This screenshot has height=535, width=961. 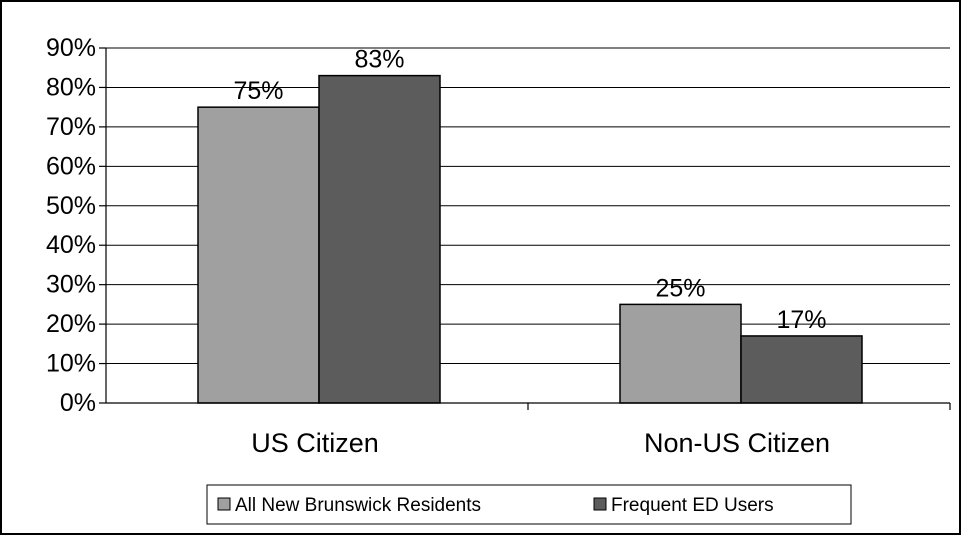 I want to click on y-tick-label: 70%, so click(x=71, y=127).